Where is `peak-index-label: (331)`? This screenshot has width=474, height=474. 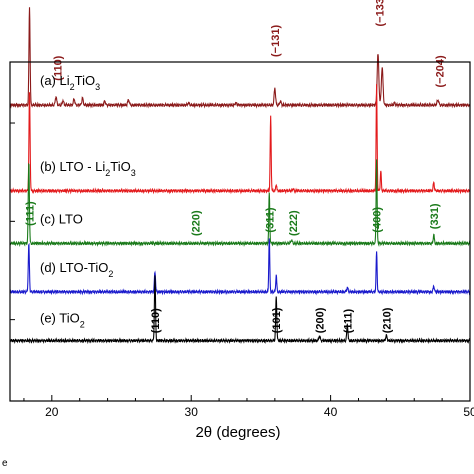
peak-index-label: (331) is located at coordinates (435, 216).